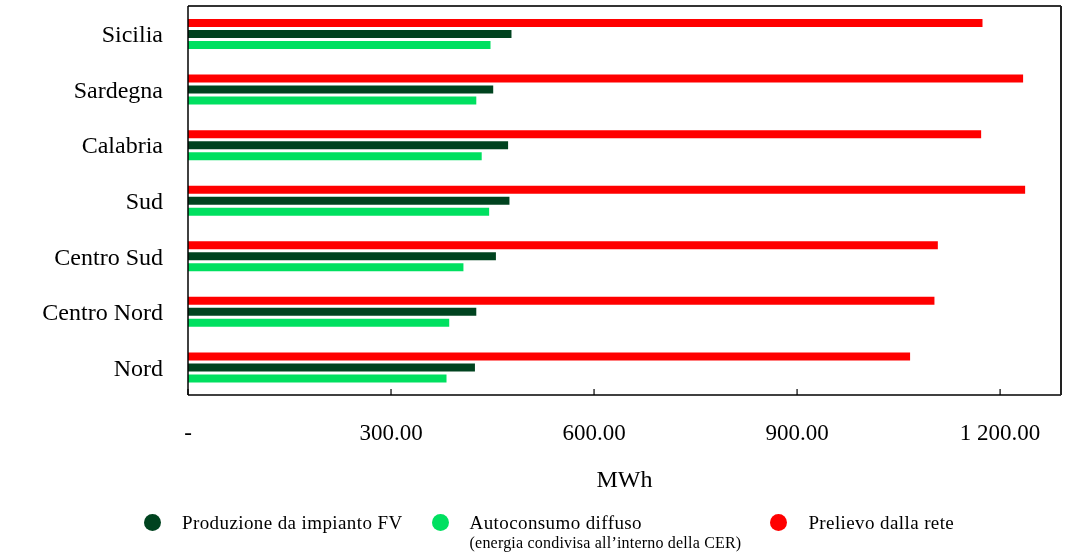  I want to click on x-tick-label: 900.00, so click(797, 432).